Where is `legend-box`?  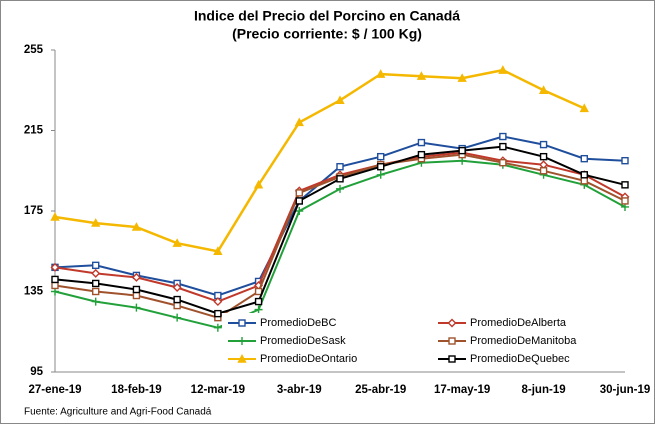 legend-box is located at coordinates (420, 340).